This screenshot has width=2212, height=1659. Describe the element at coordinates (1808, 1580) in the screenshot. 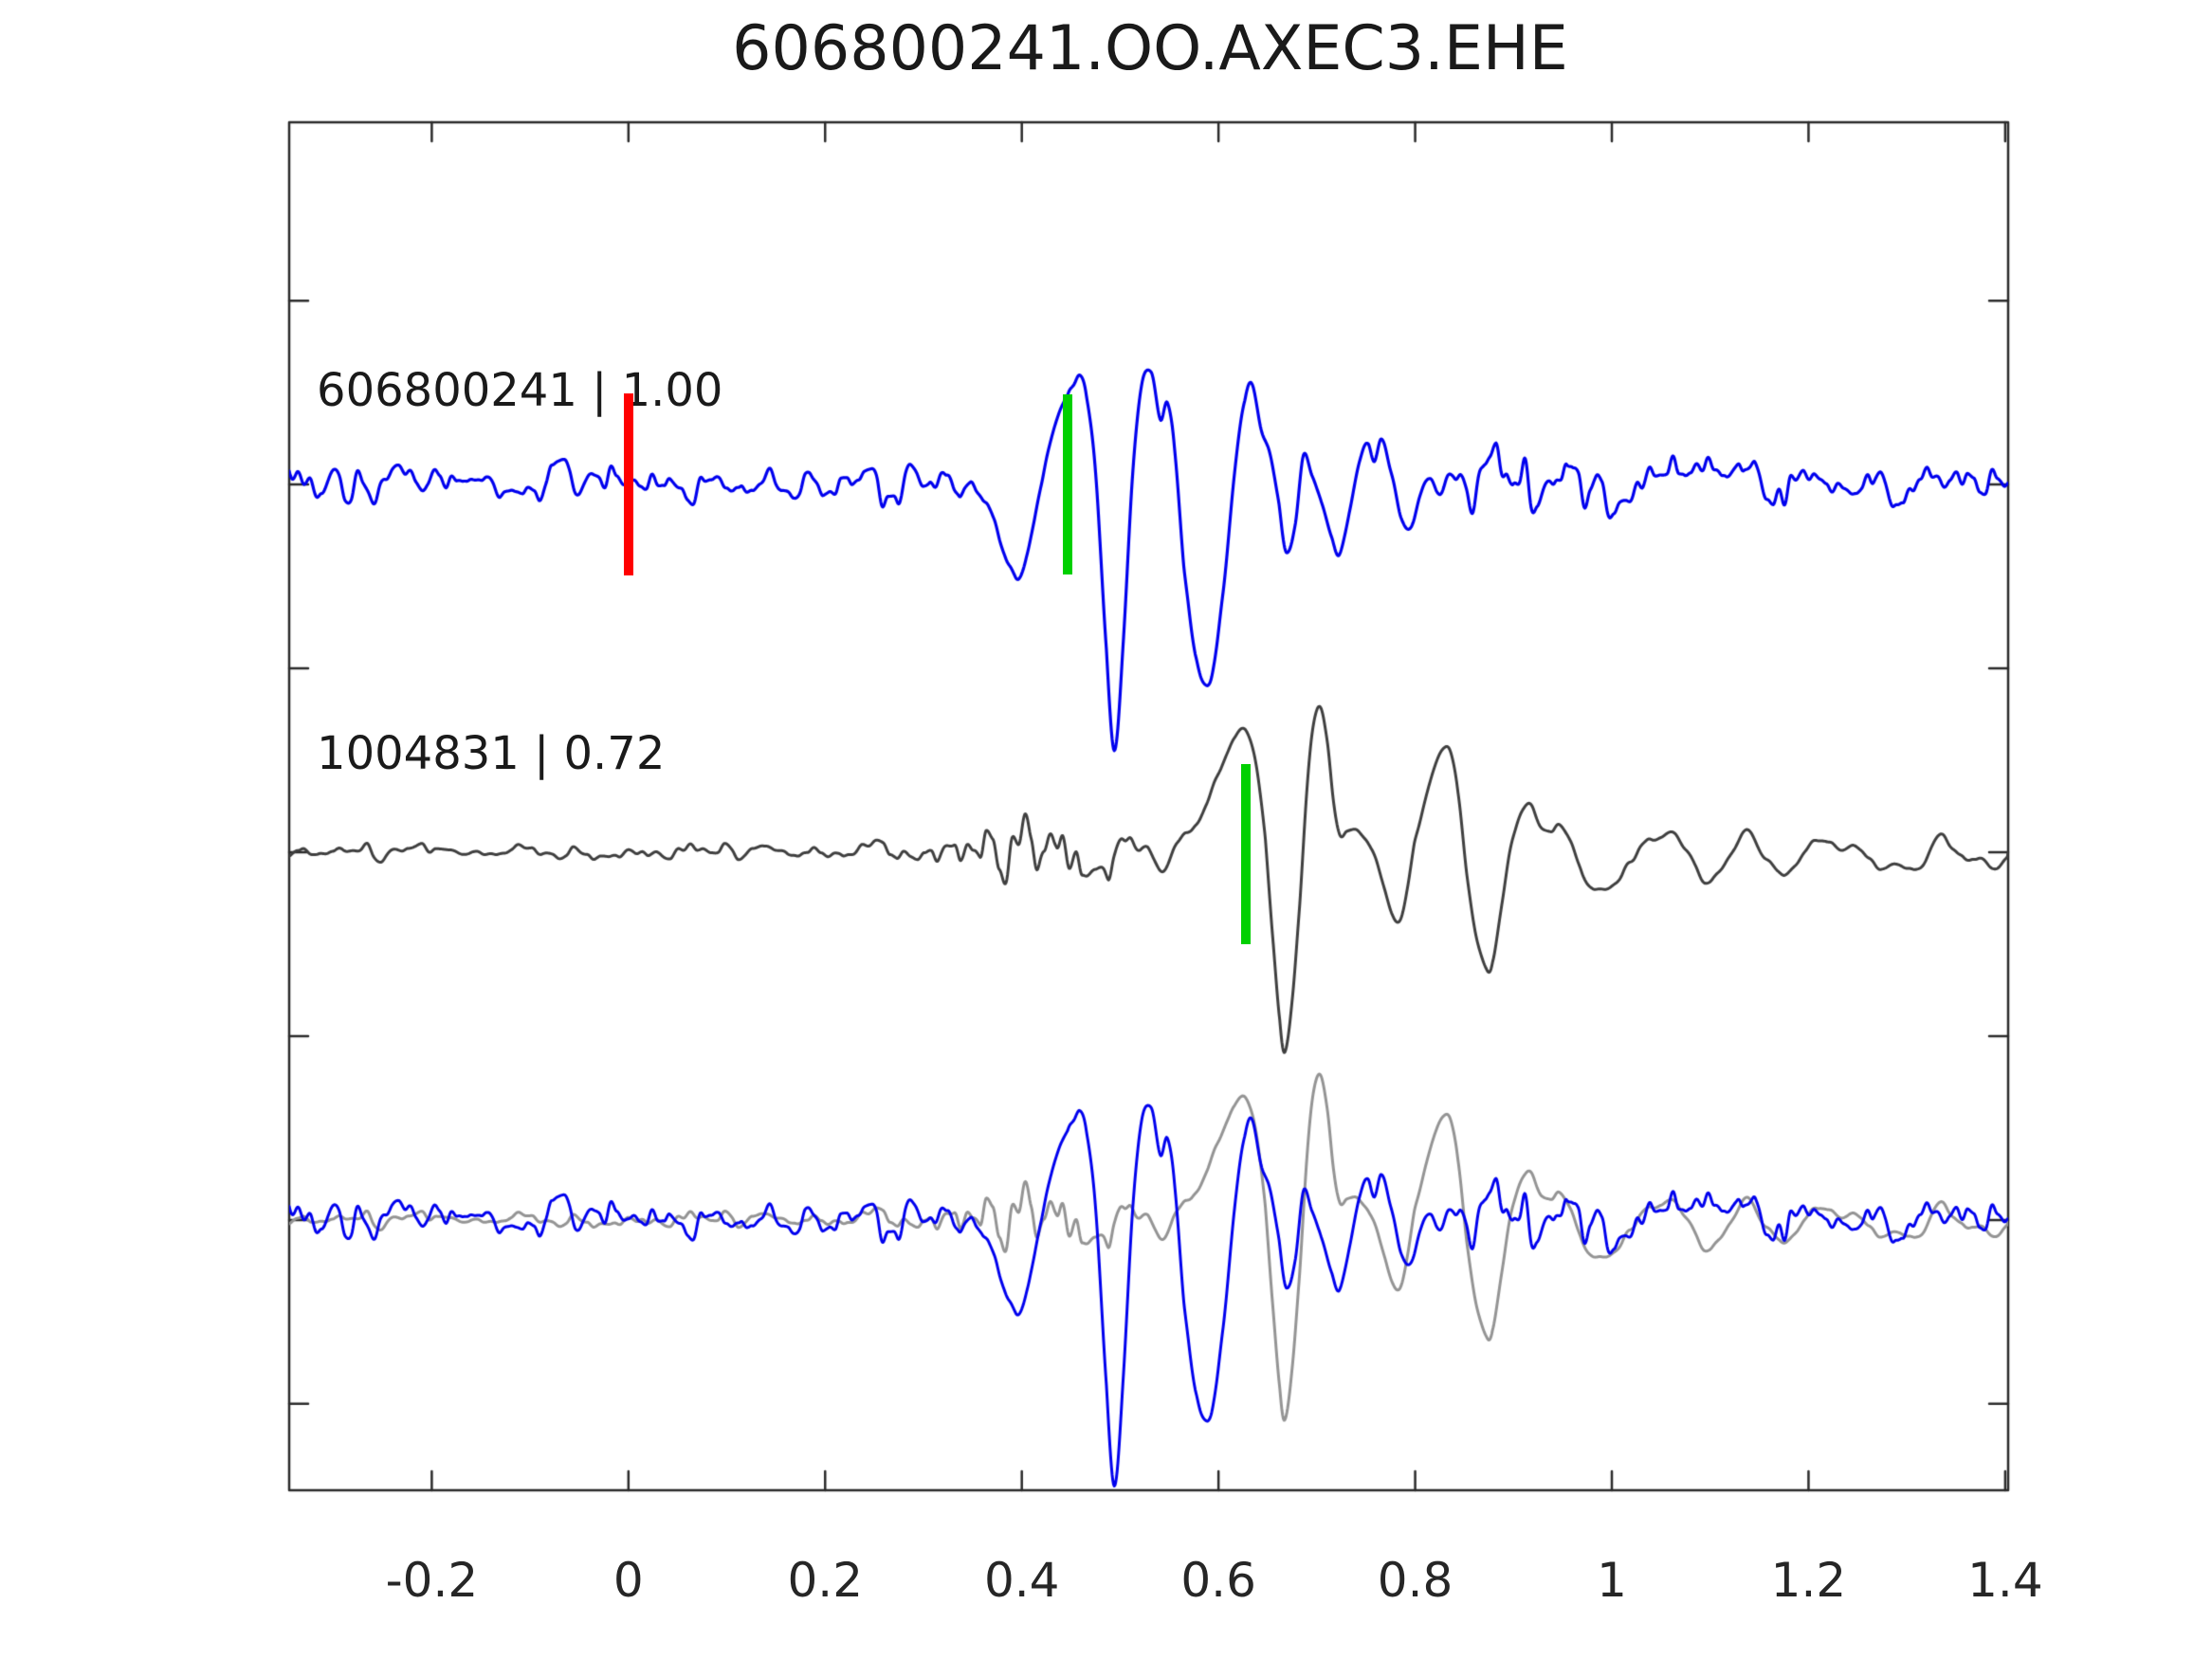

I see `x-tick-label: 1.2` at that location.